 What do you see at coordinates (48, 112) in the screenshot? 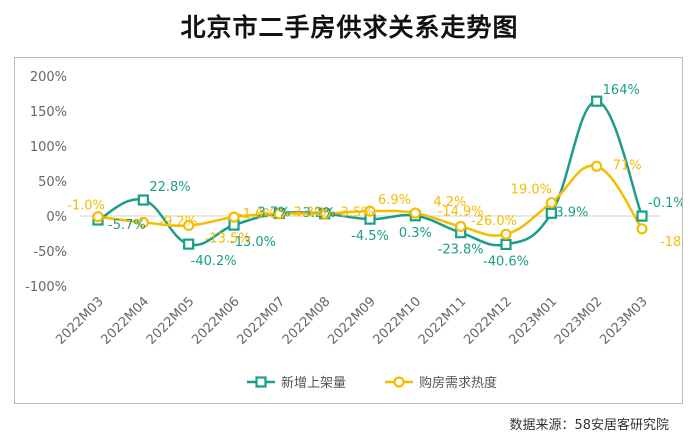
I see `y-tick-label: 150%` at bounding box center [48, 112].